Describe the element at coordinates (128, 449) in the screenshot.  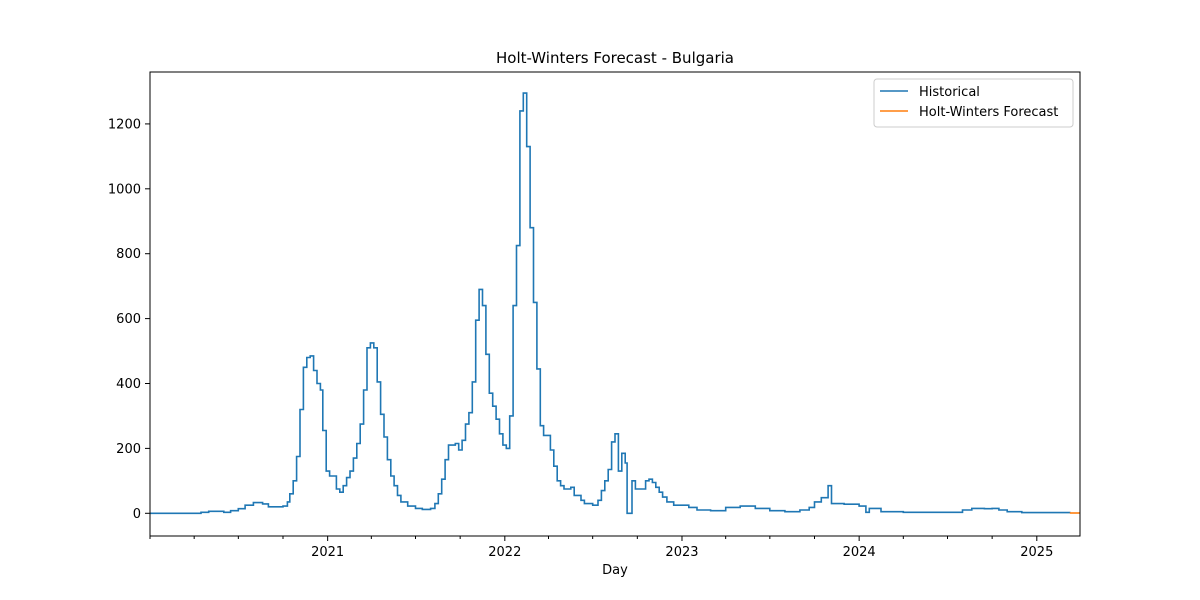
I see `y-tick-label: 200` at that location.